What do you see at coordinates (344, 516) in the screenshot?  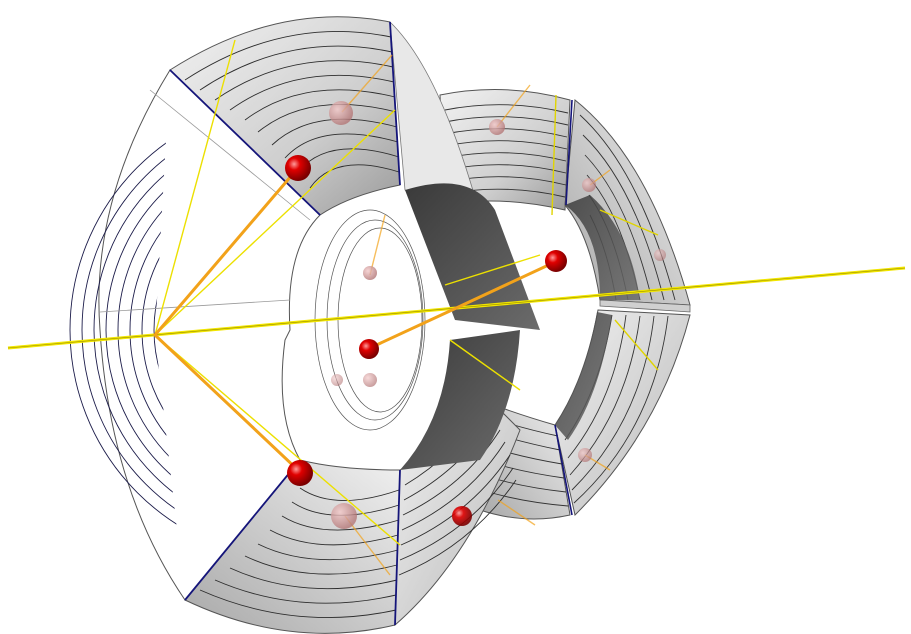 I see `node-large-rear-bottom` at bounding box center [344, 516].